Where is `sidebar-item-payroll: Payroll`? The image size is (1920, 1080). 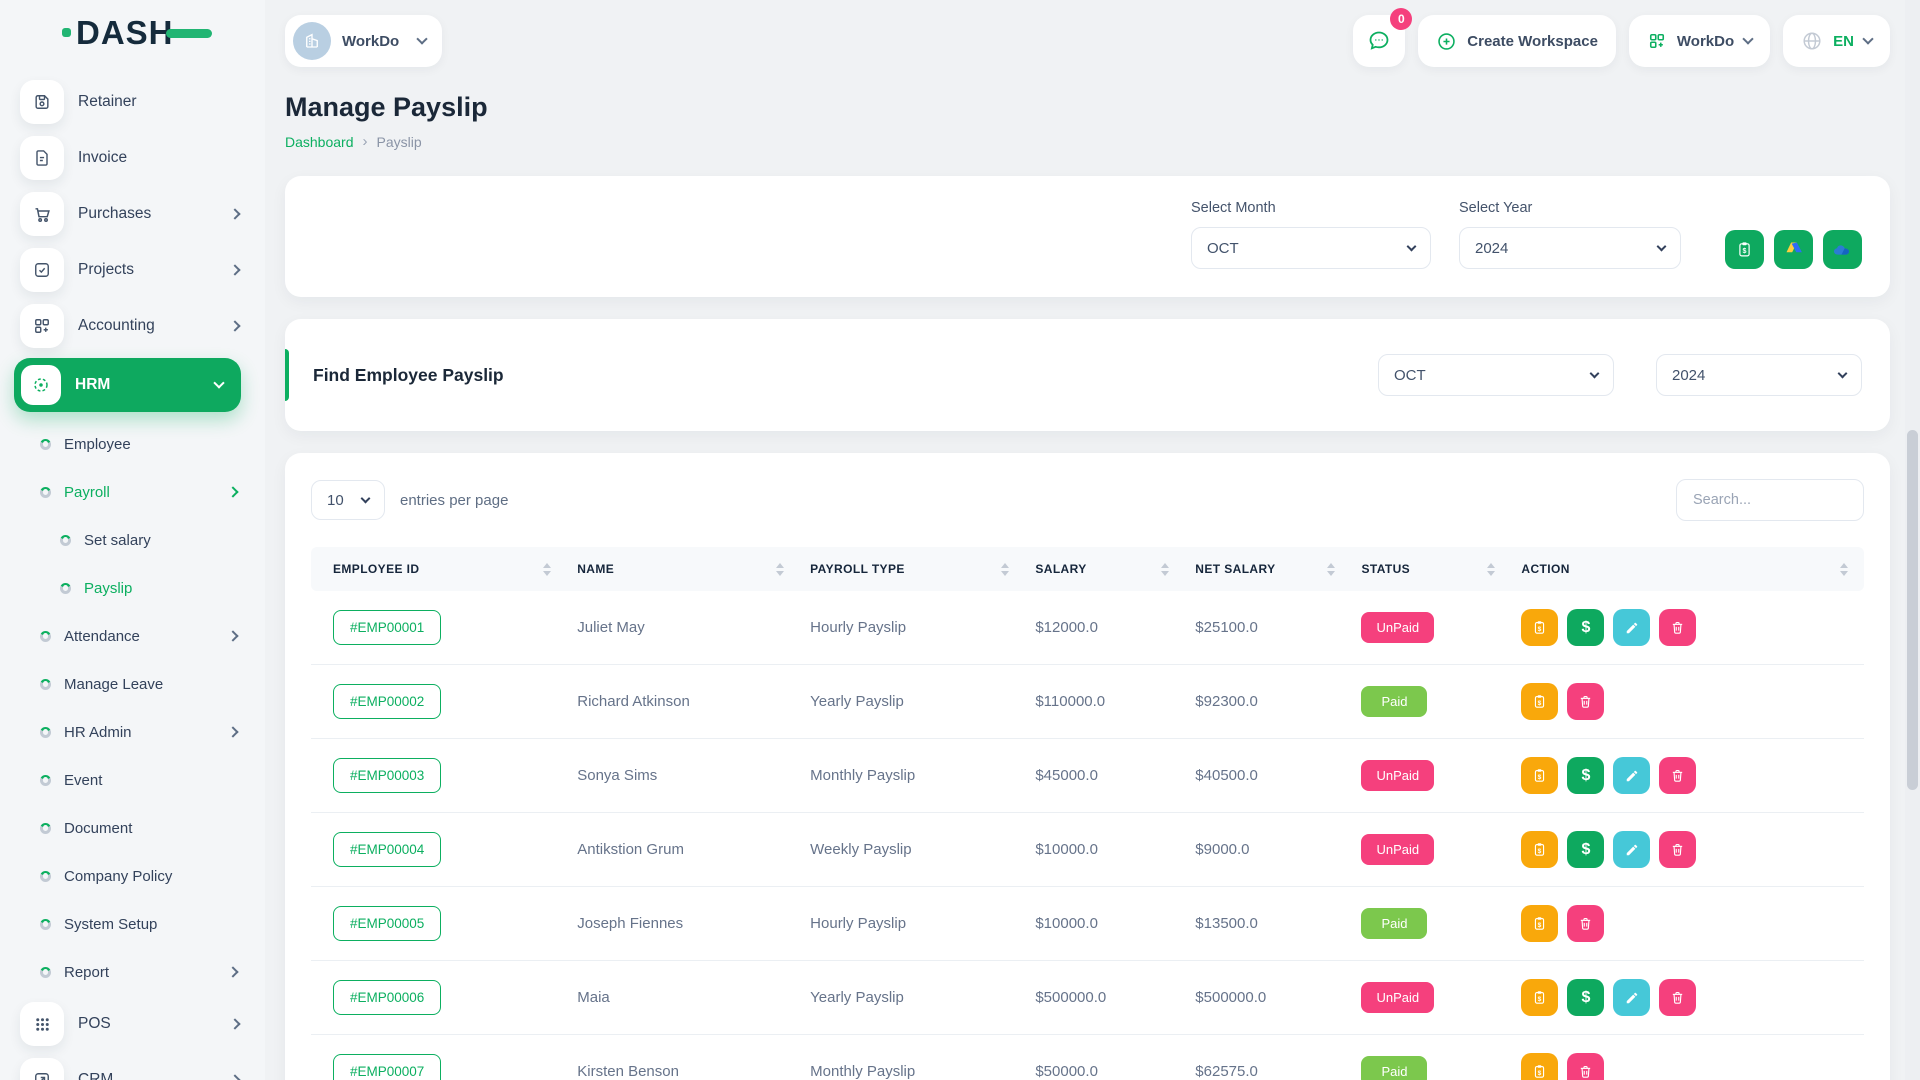 sidebar-item-payroll: Payroll is located at coordinates (132, 492).